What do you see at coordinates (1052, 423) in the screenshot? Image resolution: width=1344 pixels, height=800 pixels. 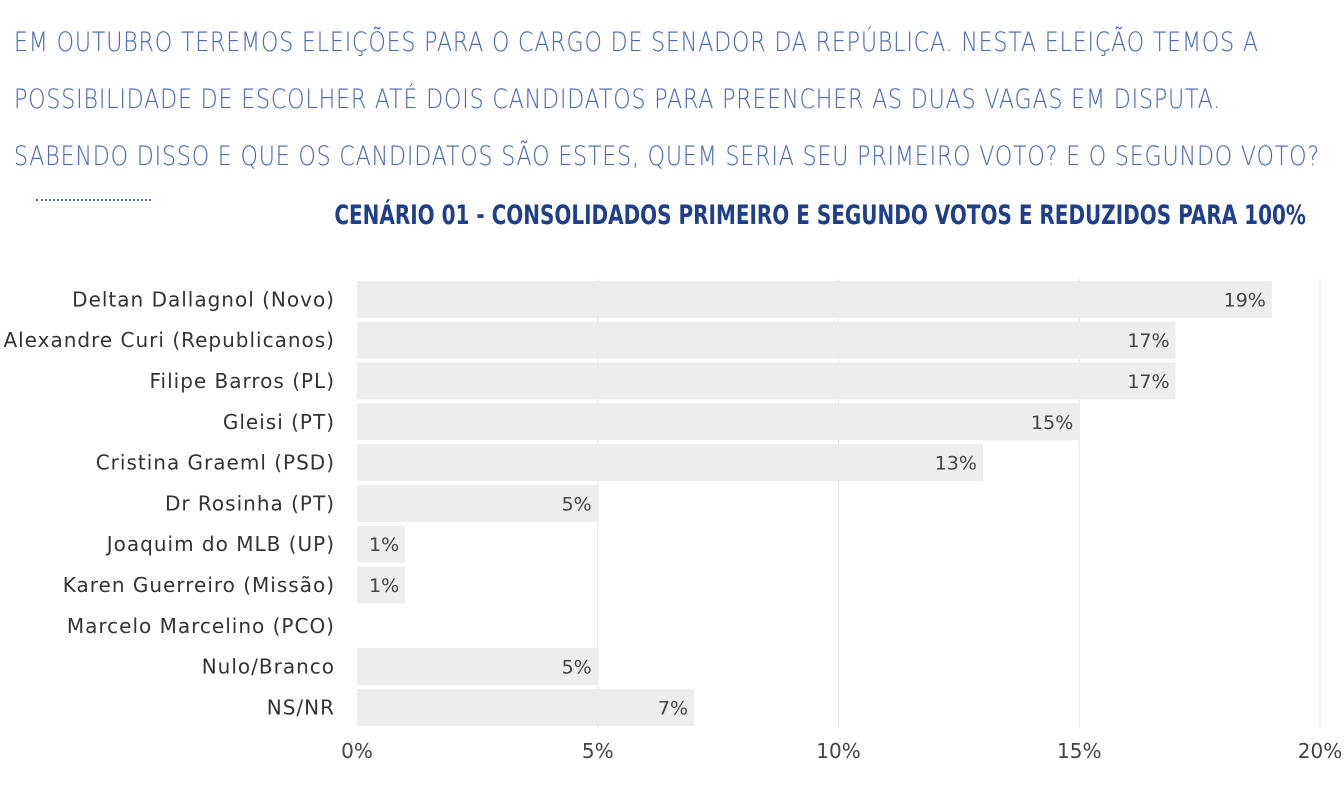 I see `value-label-3: 15%` at bounding box center [1052, 423].